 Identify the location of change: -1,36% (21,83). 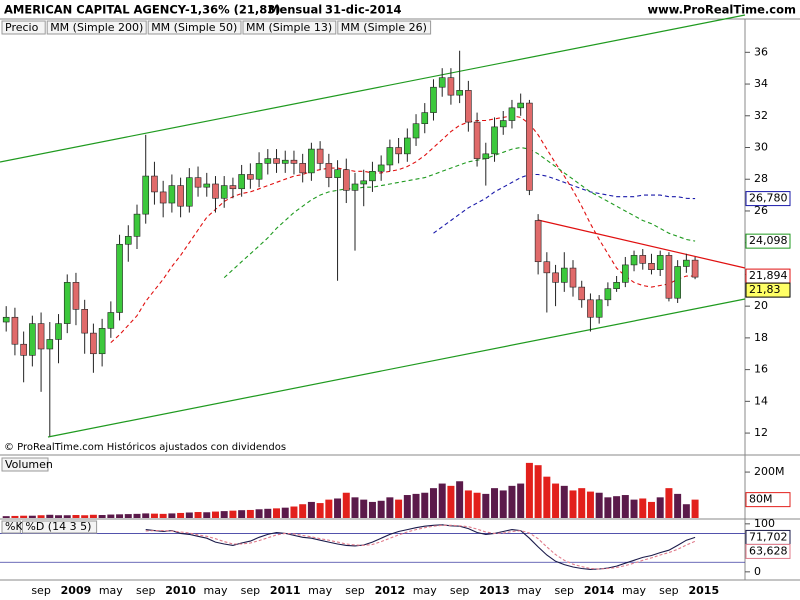
(233, 10).